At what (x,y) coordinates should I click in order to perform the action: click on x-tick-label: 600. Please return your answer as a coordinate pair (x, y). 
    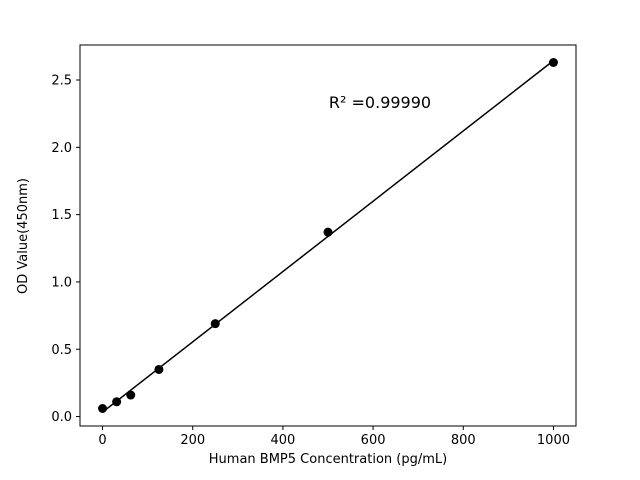
    Looking at the image, I should click on (373, 440).